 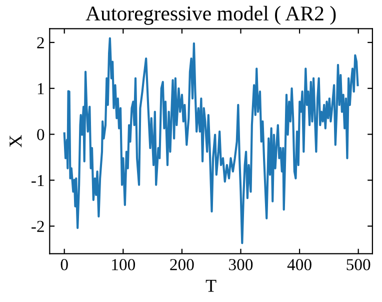 What do you see at coordinates (41, 88) in the screenshot?
I see `y-tick-label: 1` at bounding box center [41, 88].